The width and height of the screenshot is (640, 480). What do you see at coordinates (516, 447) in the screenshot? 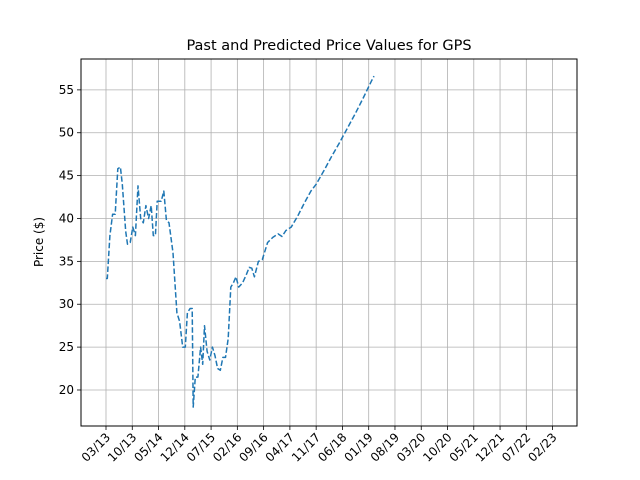
I see `x-tick-label: 07/22` at bounding box center [516, 447].